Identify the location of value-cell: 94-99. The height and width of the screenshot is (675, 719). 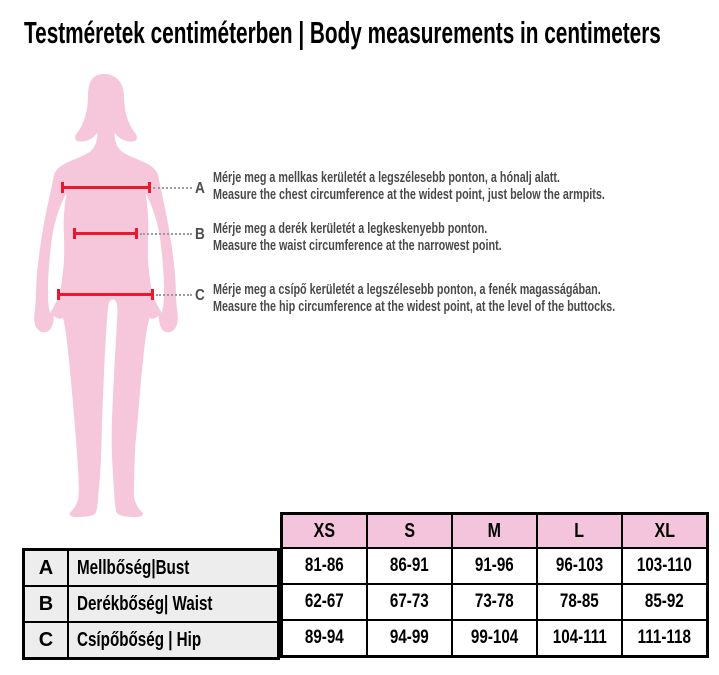
(409, 638).